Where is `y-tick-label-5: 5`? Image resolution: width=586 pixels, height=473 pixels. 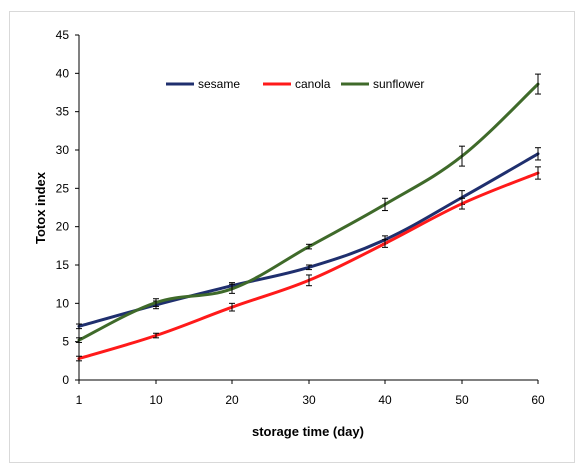
y-tick-label-5: 5 is located at coordinates (65, 342).